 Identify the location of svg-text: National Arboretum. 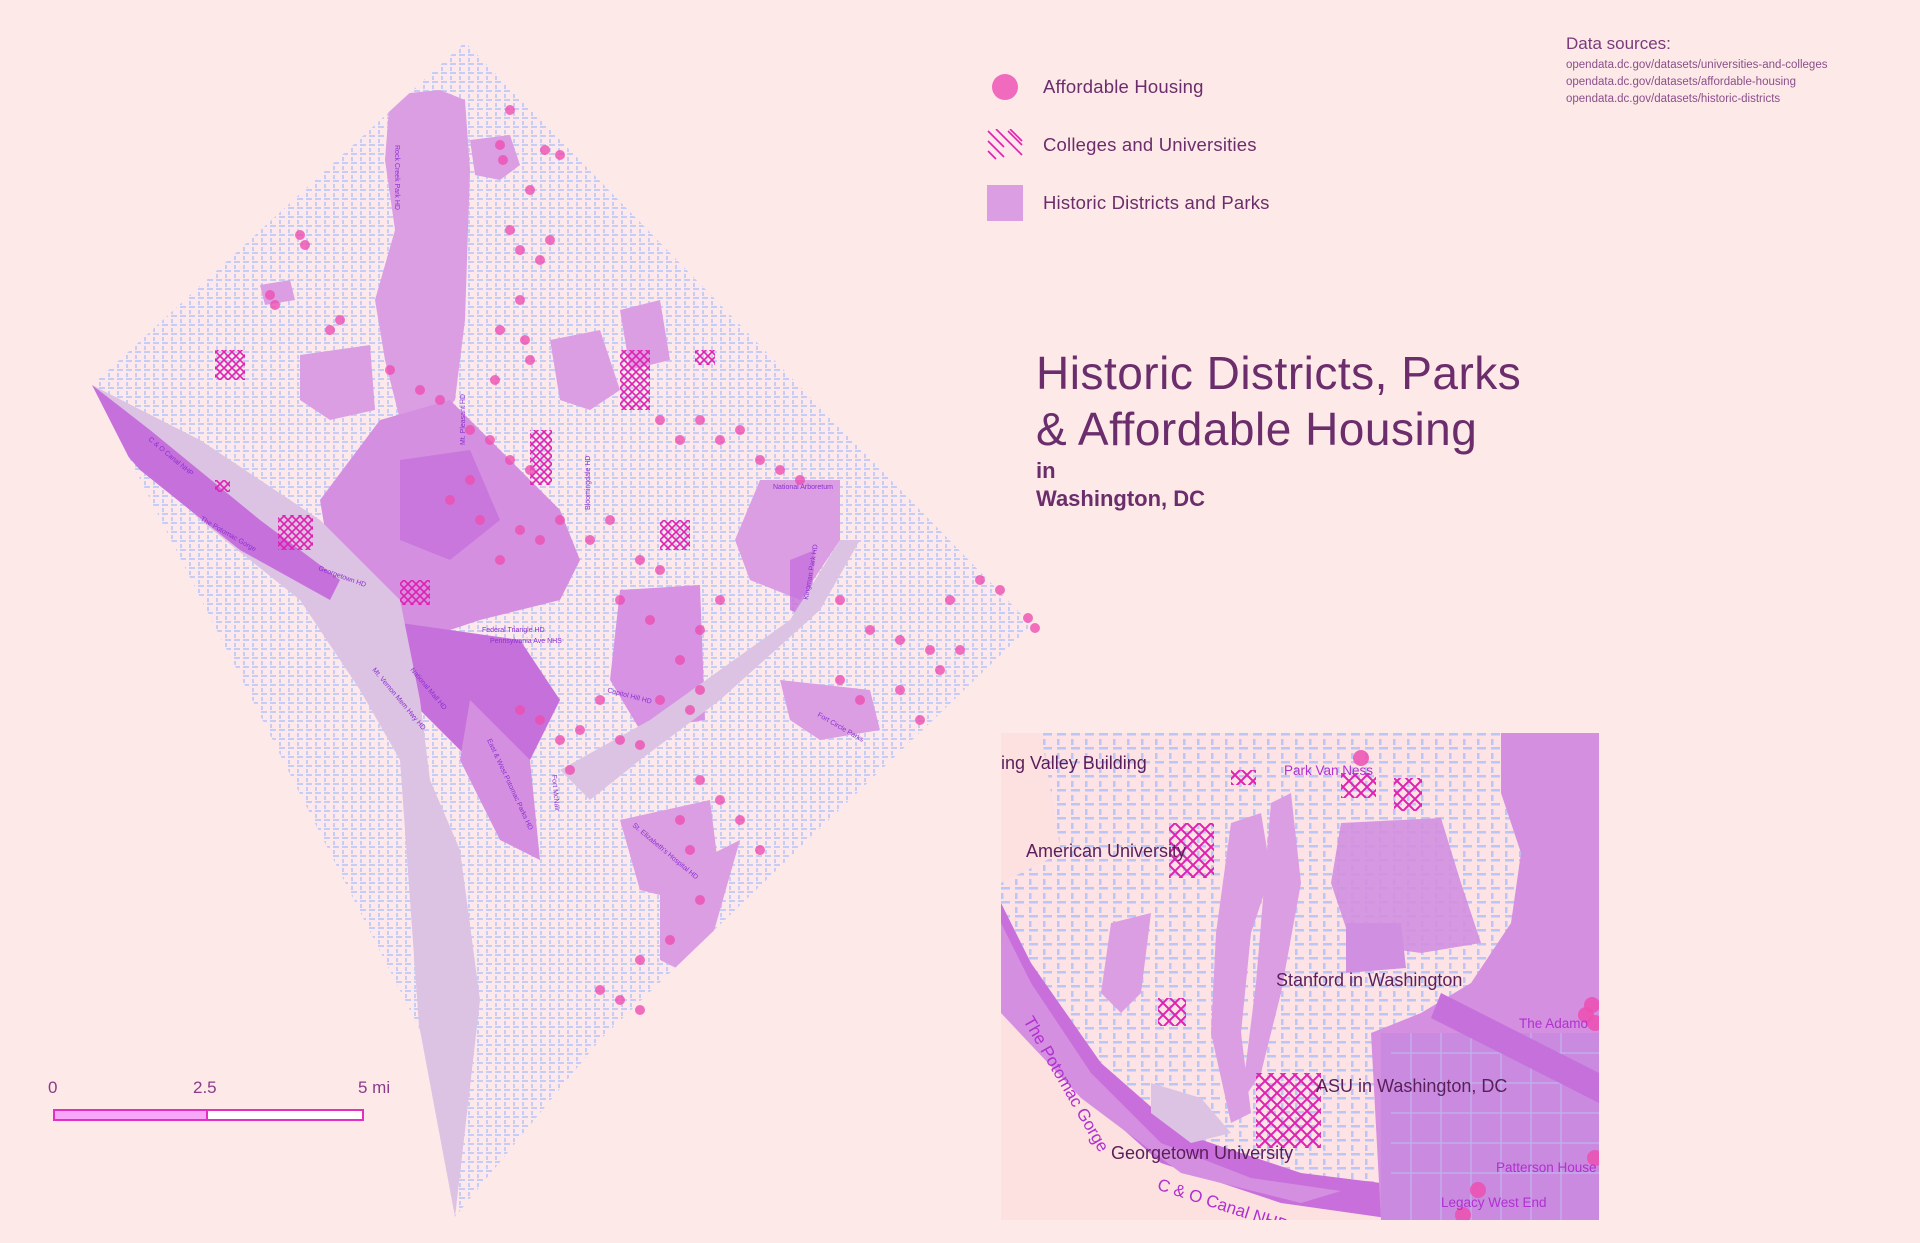
(803, 487).